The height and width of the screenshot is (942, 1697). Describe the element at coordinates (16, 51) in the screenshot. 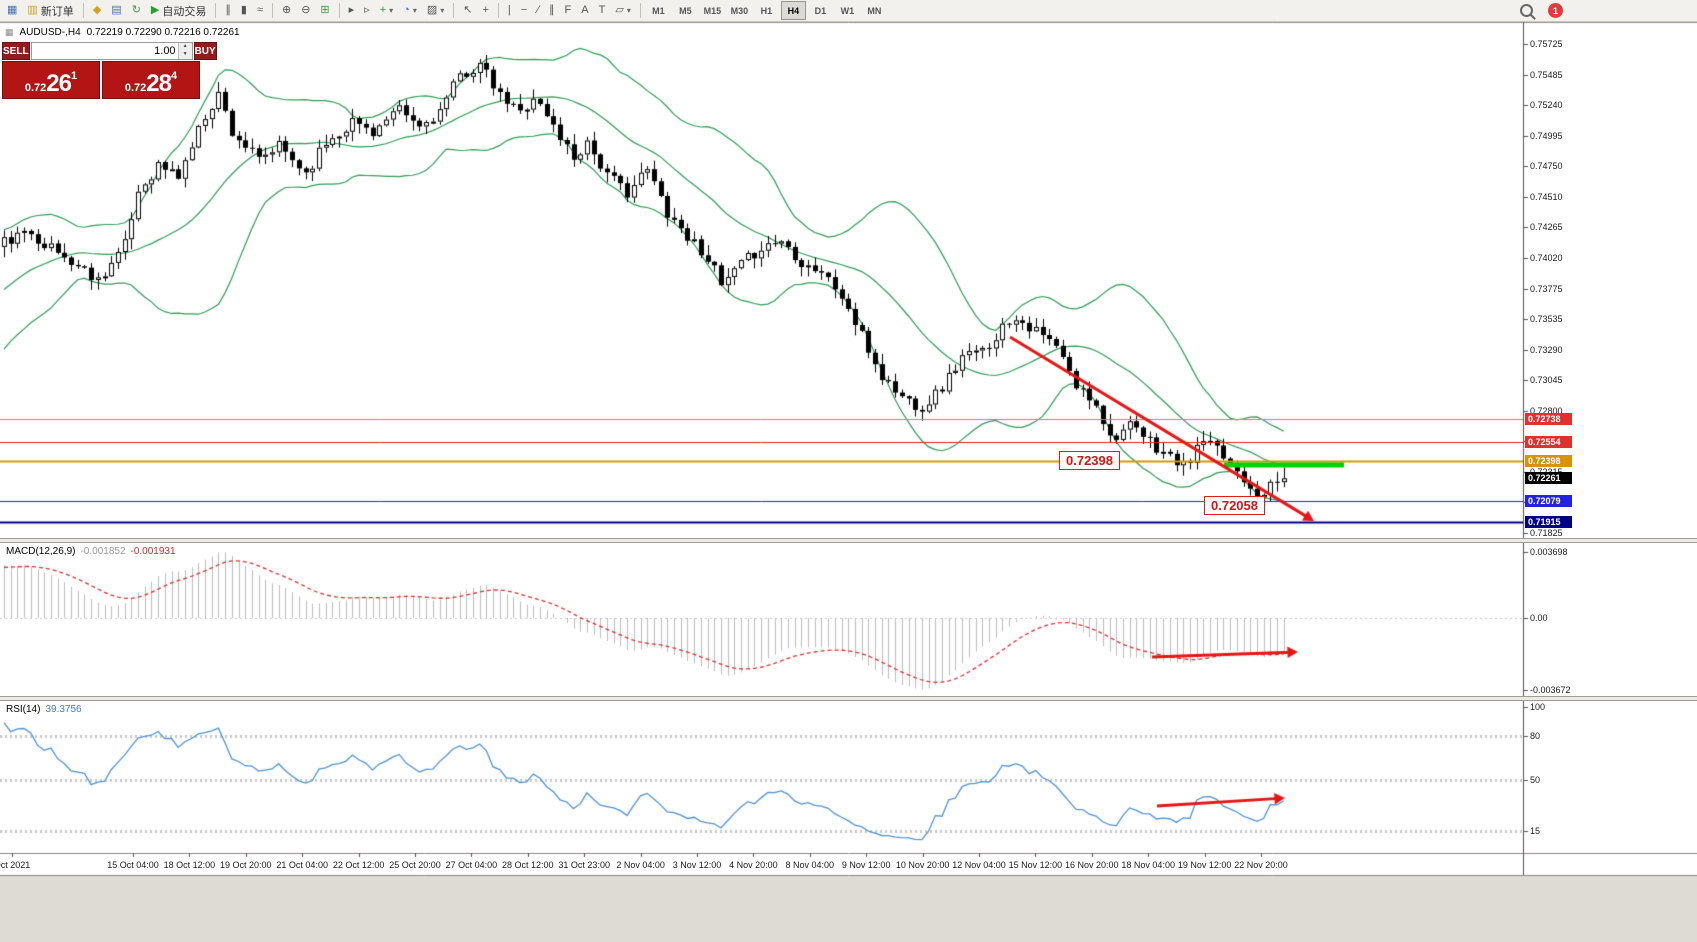

I see `sell-button: SELL` at that location.